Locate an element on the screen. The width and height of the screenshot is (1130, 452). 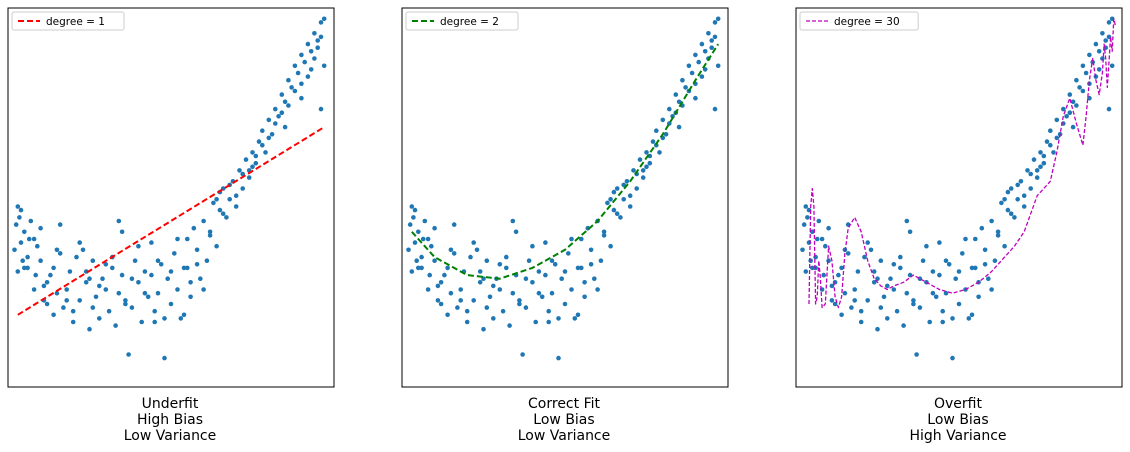
caption-underfit: Underfit High Bias Low Variance is located at coordinates (170, 420).